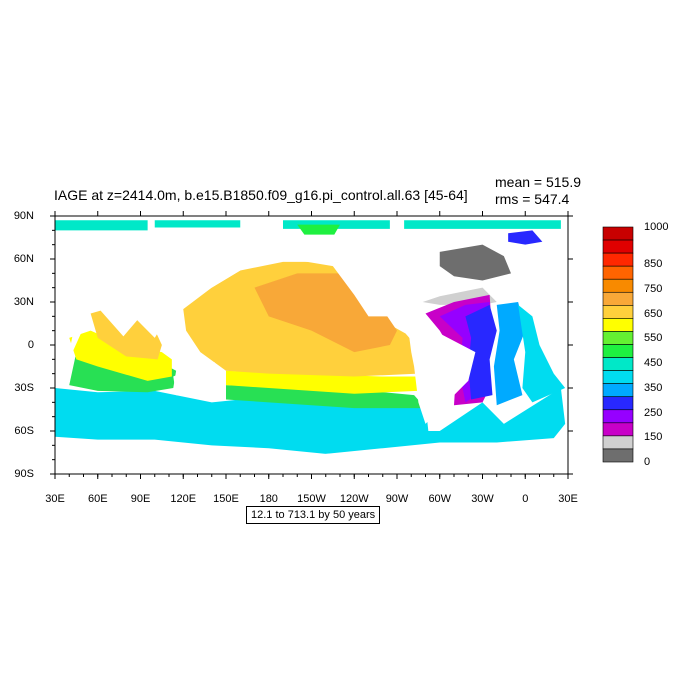 The height and width of the screenshot is (700, 700). Describe the element at coordinates (525, 237) in the screenshot. I see `ocean-region-nordic-blue` at that location.